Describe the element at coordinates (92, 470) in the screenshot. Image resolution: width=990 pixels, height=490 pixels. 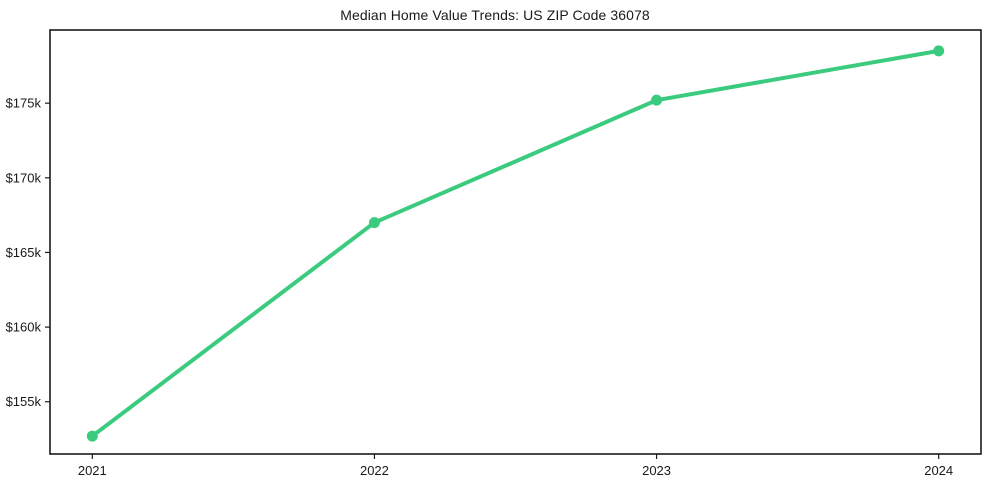
I see `x-tick-label: 2021` at that location.